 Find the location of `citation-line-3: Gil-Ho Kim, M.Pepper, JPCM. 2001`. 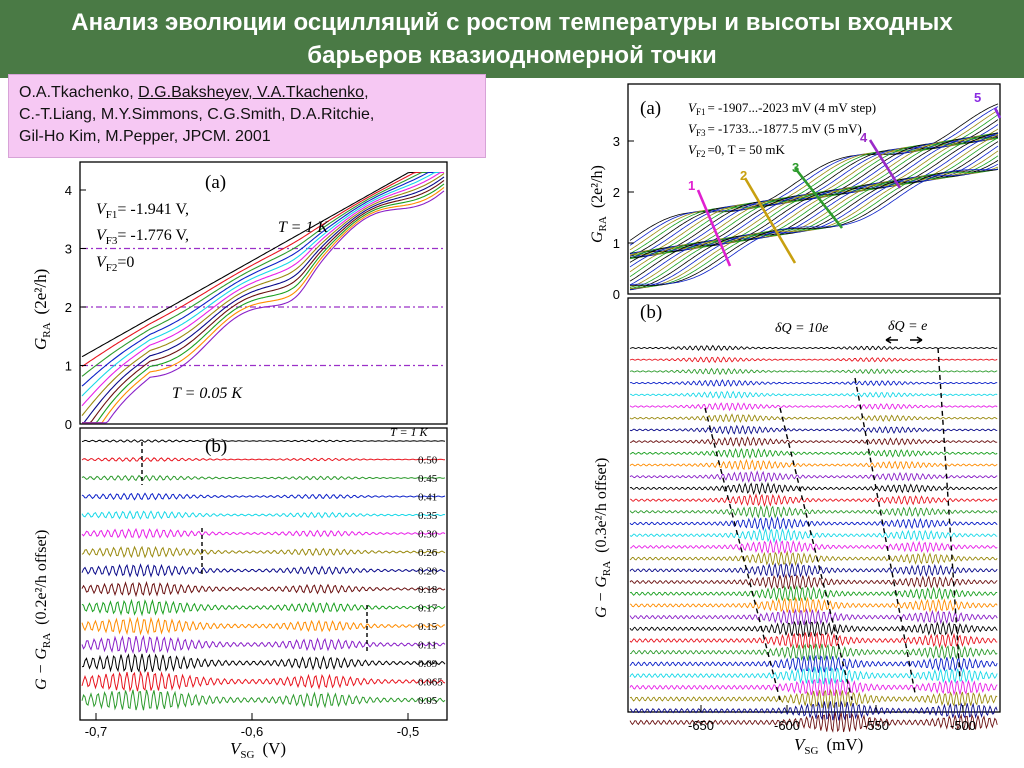

citation-line-3: Gil-Ho Kim, M.Pepper, JPCM. 2001 is located at coordinates (145, 136).